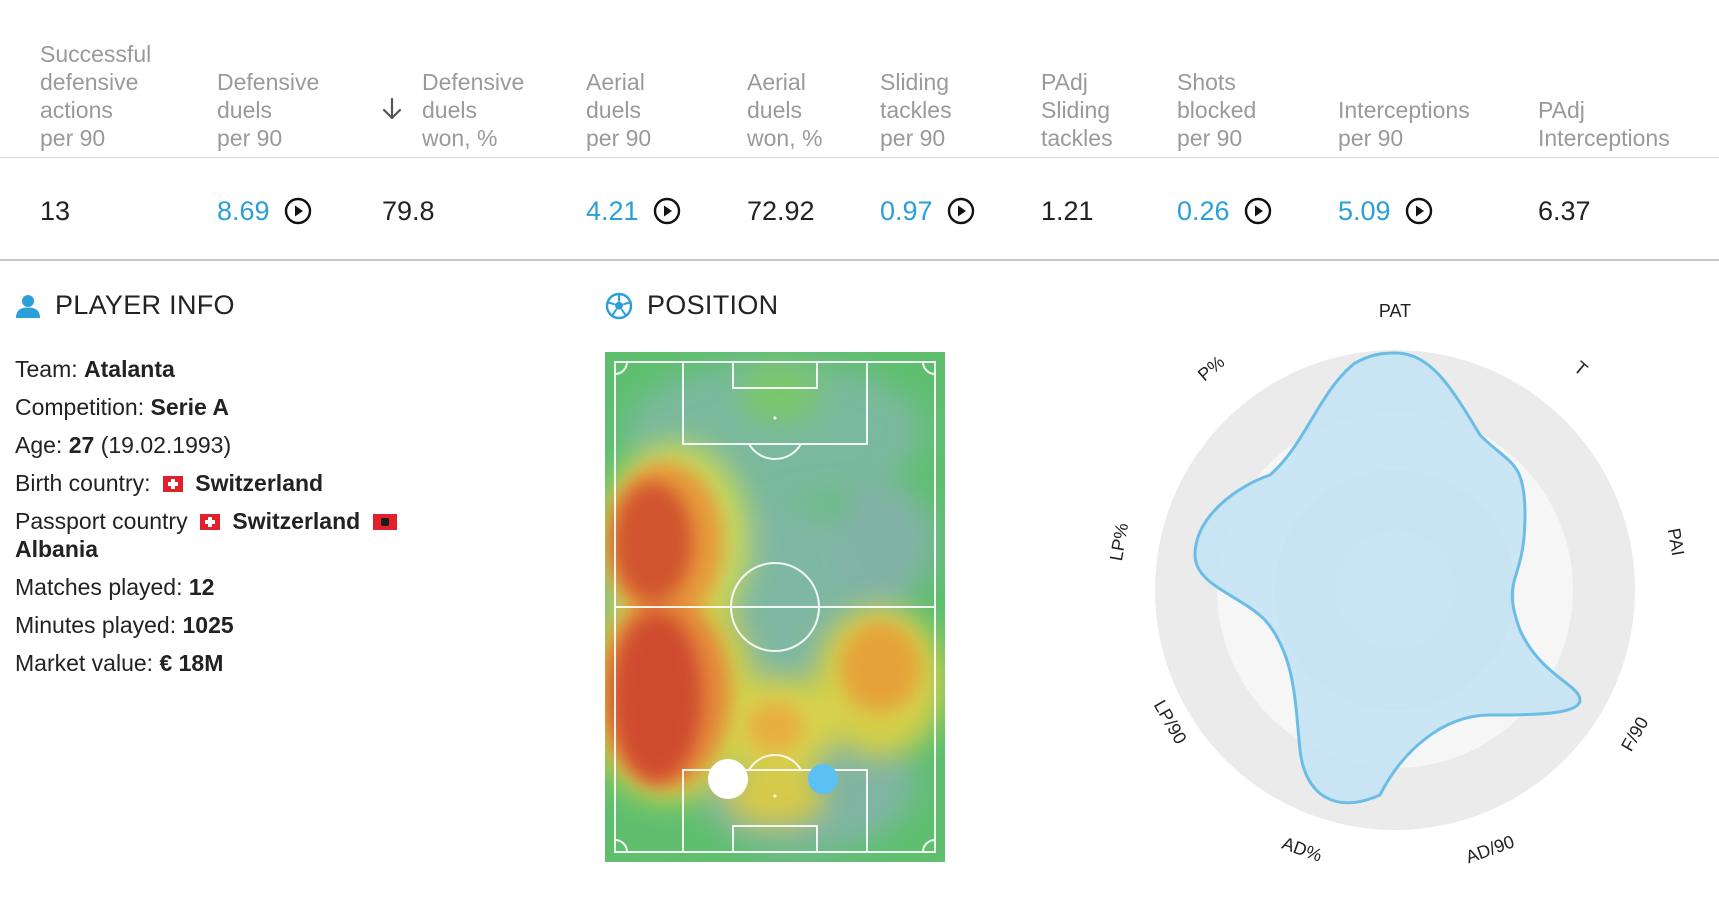 Image resolution: width=1719 pixels, height=903 pixels. Describe the element at coordinates (619, 305) in the screenshot. I see `soccer-ball-icon` at that location.